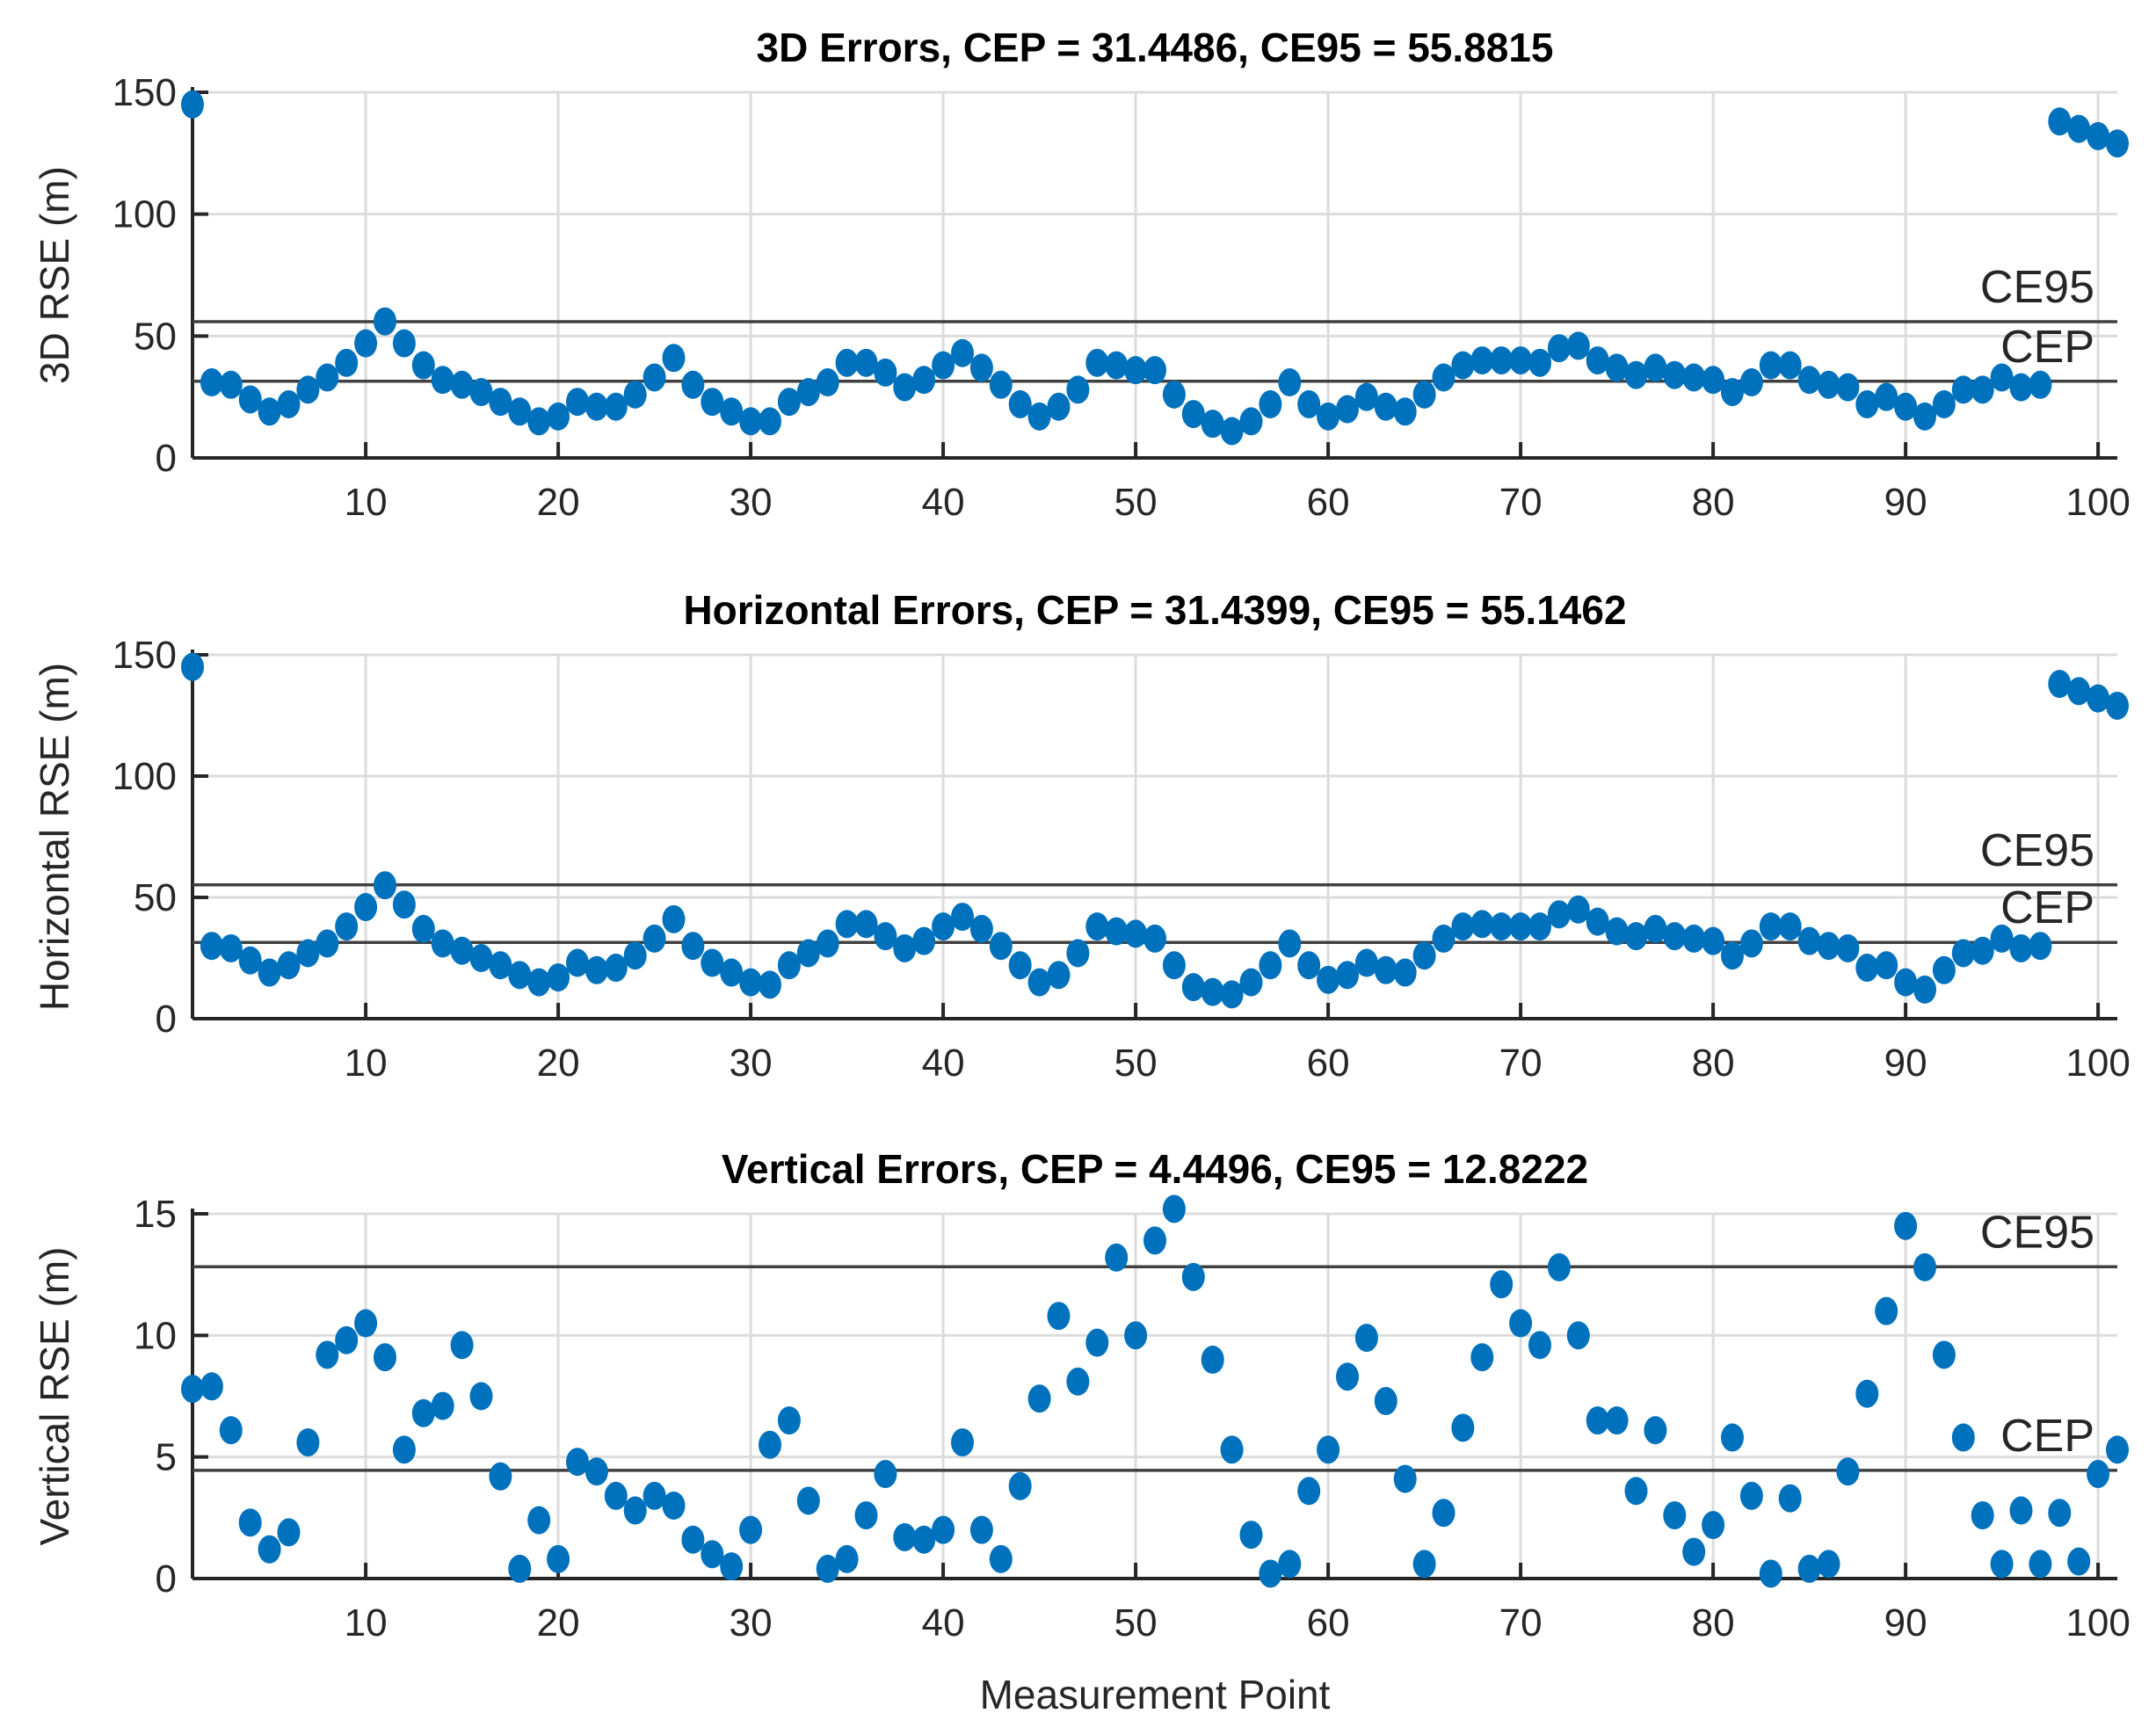 The image size is (2156, 1735). Describe the element at coordinates (366, 1622) in the screenshot. I see `x-tick-label: 10` at that location.